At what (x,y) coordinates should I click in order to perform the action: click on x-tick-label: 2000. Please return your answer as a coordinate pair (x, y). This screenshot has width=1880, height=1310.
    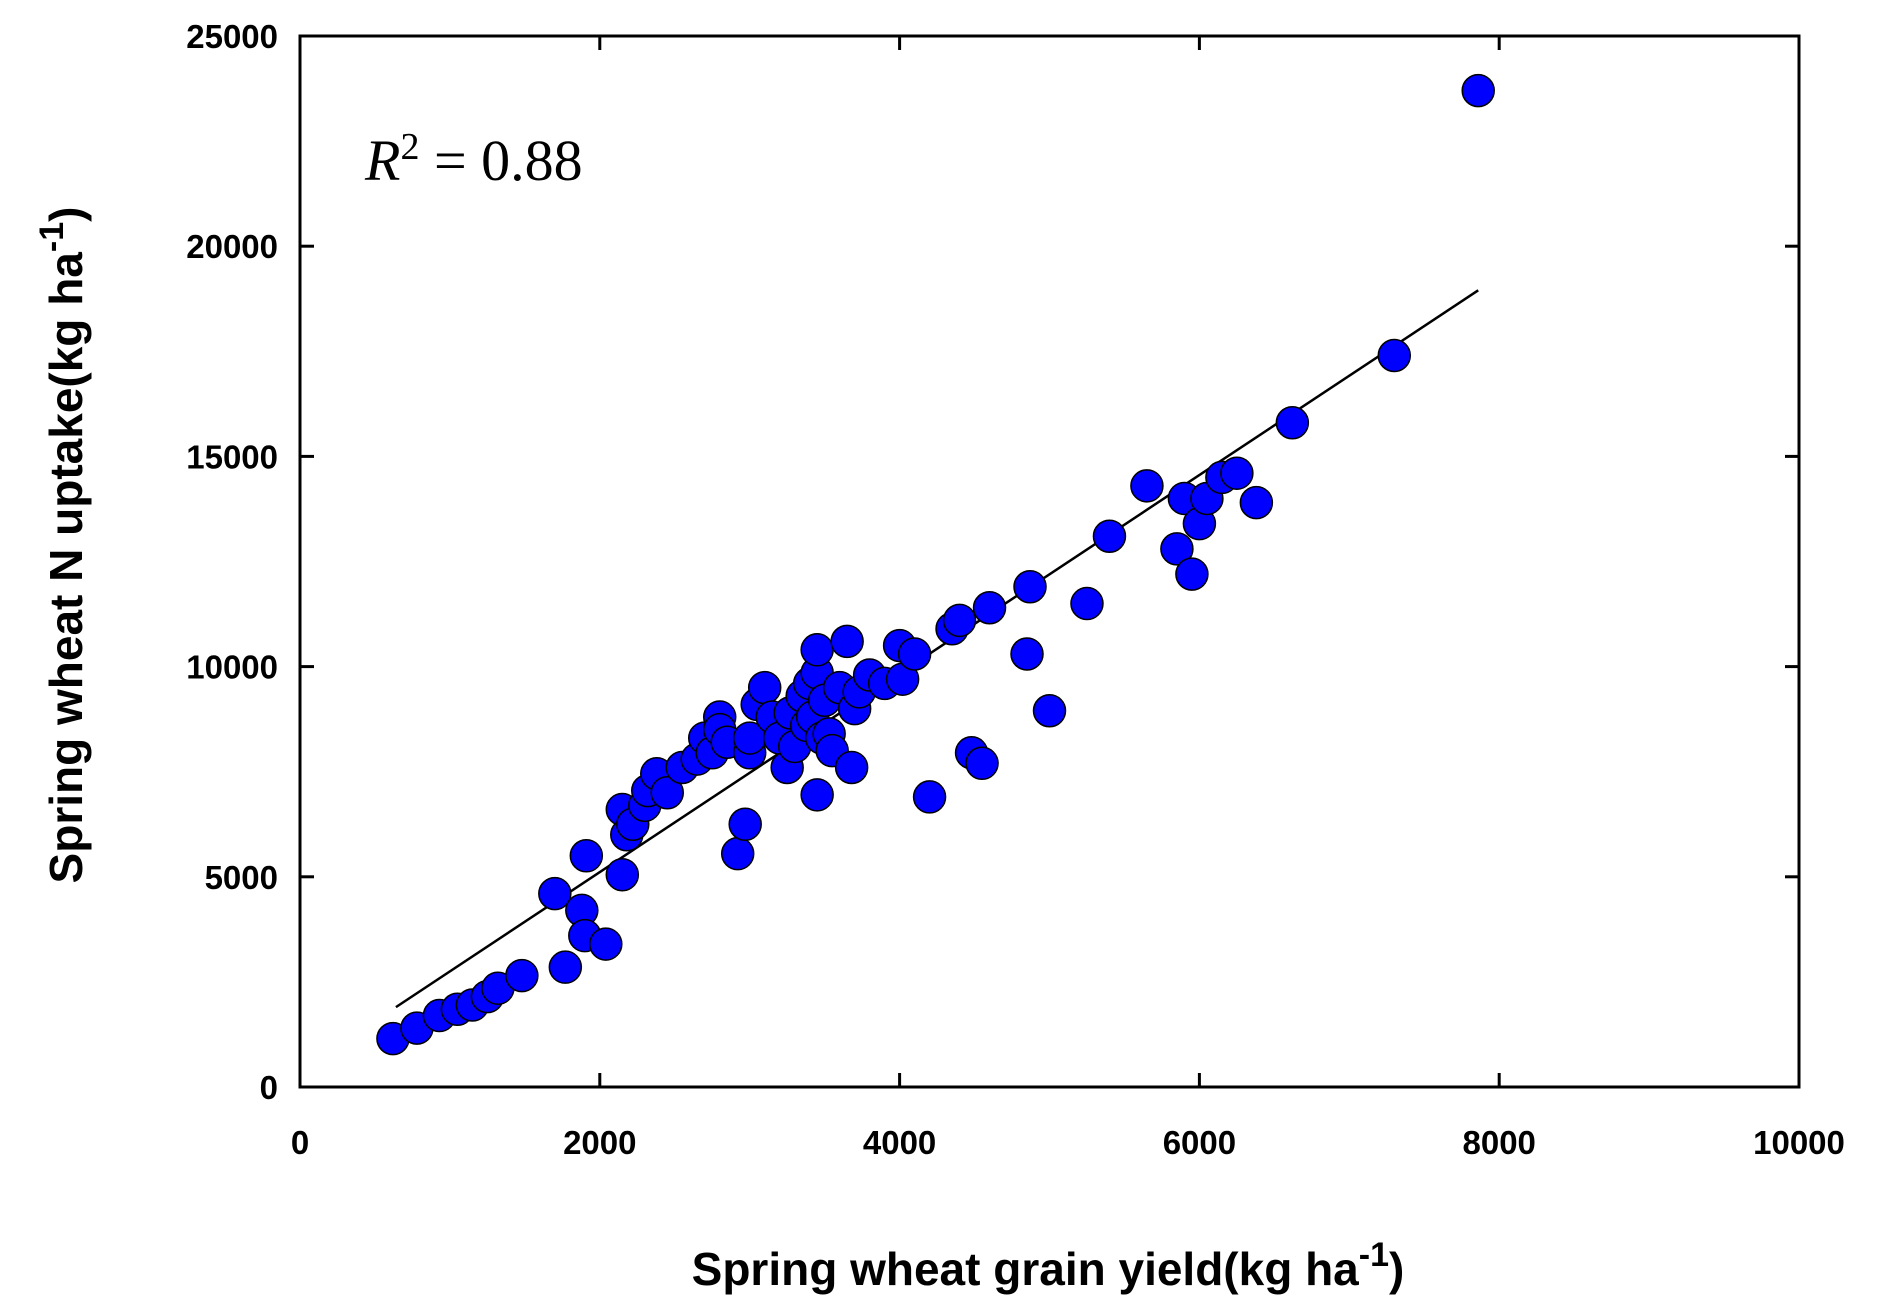
    Looking at the image, I should click on (599, 1142).